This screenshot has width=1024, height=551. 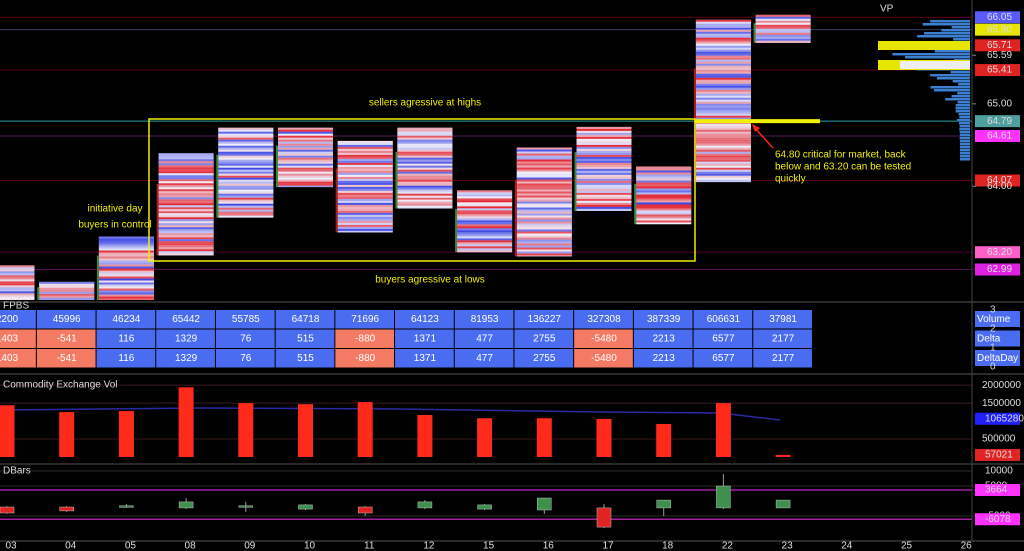 I want to click on x-tick-label: 17, so click(x=608, y=546).